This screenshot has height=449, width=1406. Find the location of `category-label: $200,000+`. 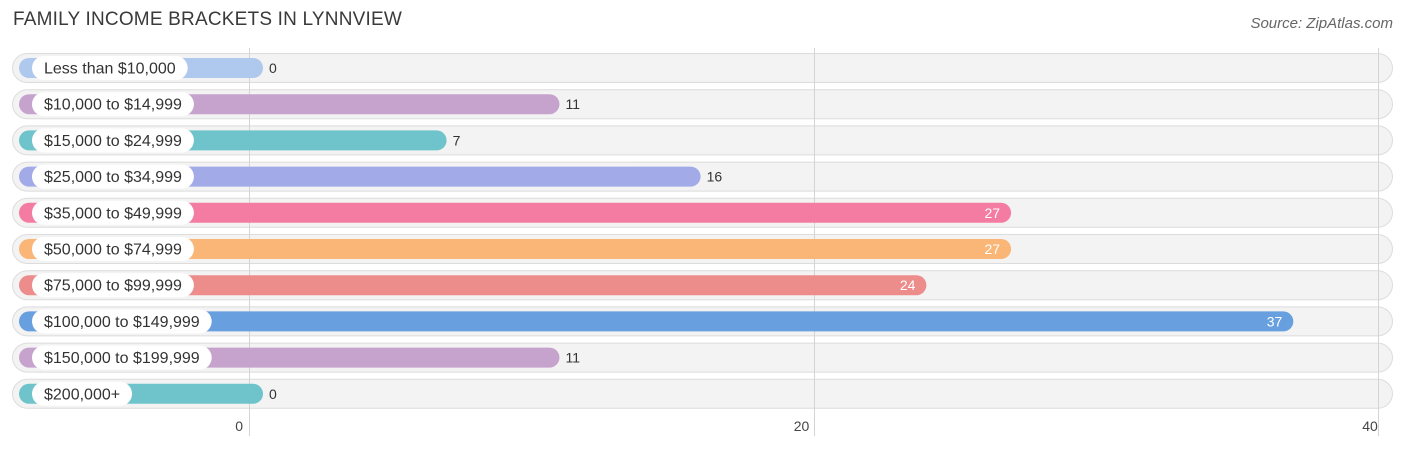

category-label: $200,000+ is located at coordinates (82, 394).